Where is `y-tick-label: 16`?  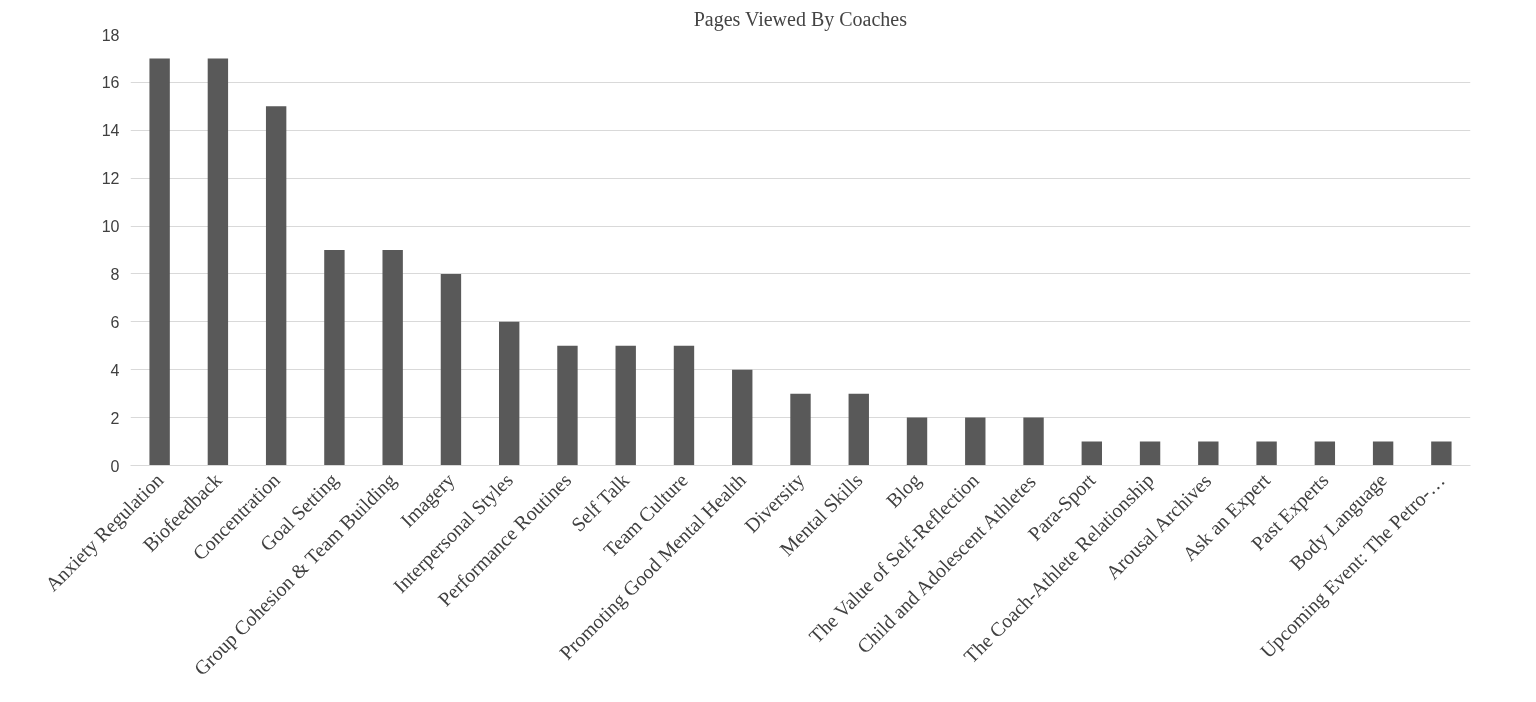
y-tick-label: 16 is located at coordinates (110, 83).